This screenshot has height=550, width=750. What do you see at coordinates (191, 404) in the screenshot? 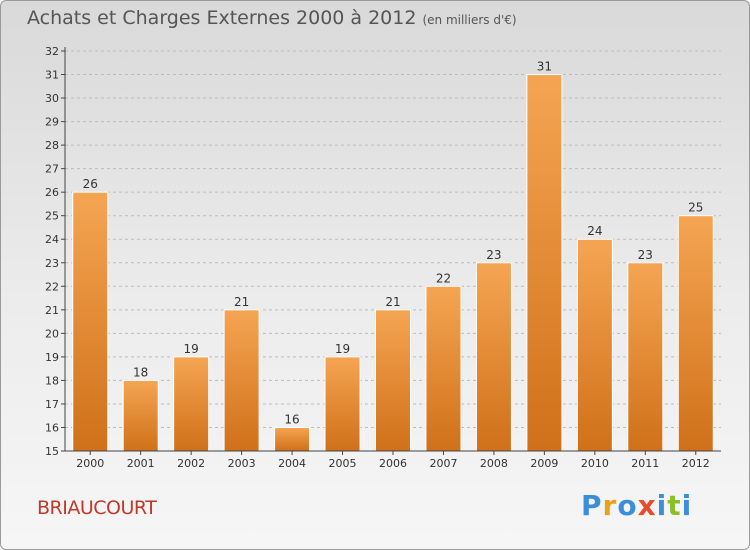
I see `bar-2002` at bounding box center [191, 404].